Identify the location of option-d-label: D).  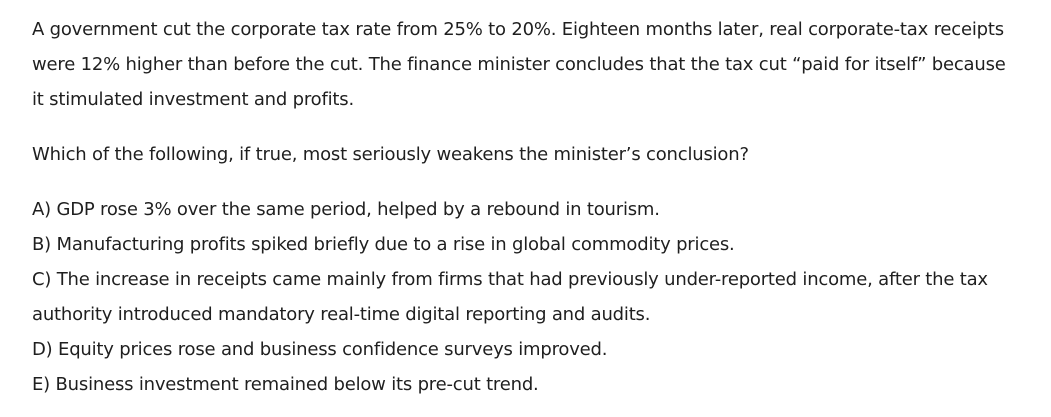
(42, 349).